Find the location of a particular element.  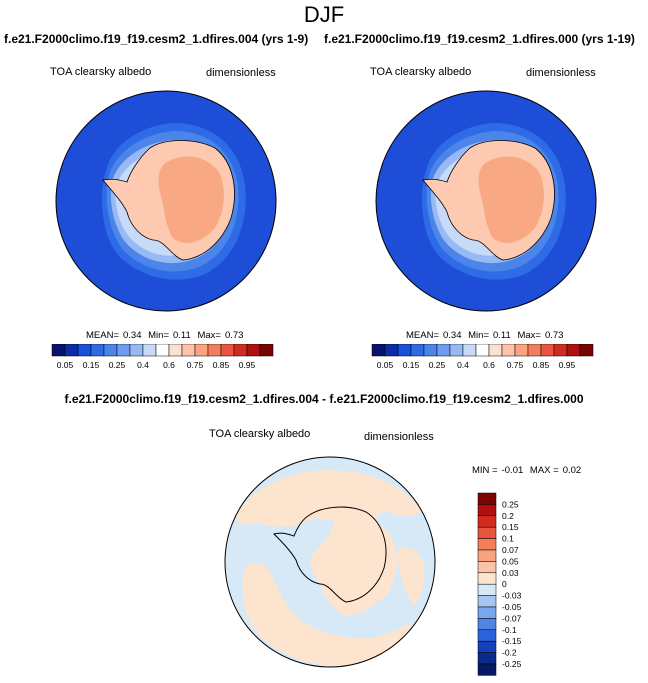

panel-1-units-label: dimensionless is located at coordinates (241, 73).